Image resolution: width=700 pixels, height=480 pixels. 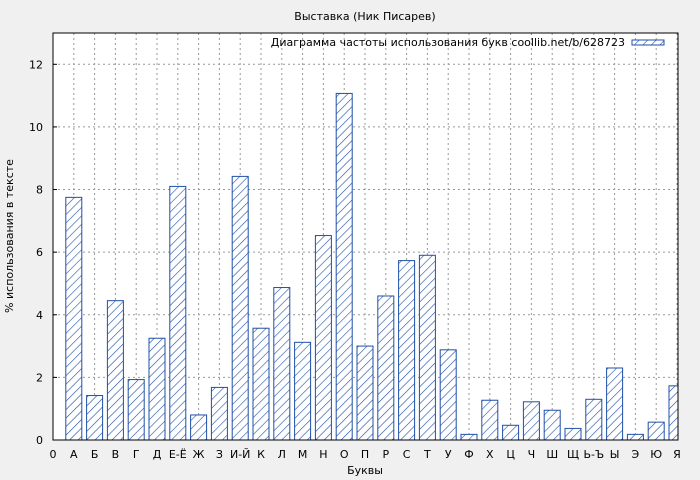 I want to click on x-tick-label: С, so click(x=407, y=454).